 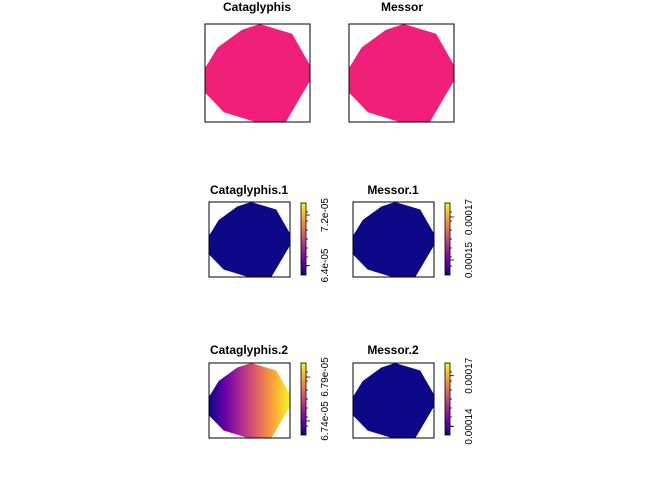 I want to click on panel-title: Cataglyphis.2, so click(x=249, y=350).